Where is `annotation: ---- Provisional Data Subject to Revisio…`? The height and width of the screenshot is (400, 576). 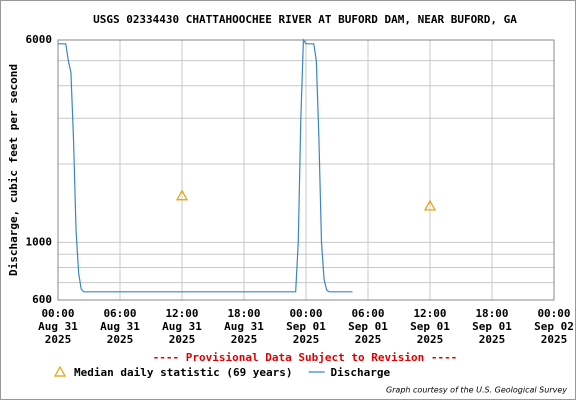 annotation: ---- Provisional Data Subject to Revisio… is located at coordinates (305, 357).